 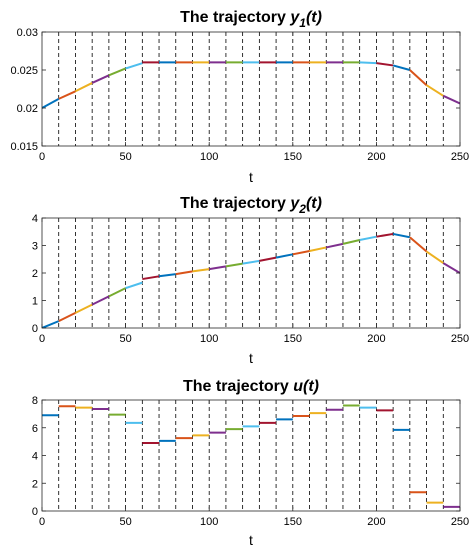 What do you see at coordinates (35, 302) in the screenshot?
I see `y-tick-label: 1` at bounding box center [35, 302].